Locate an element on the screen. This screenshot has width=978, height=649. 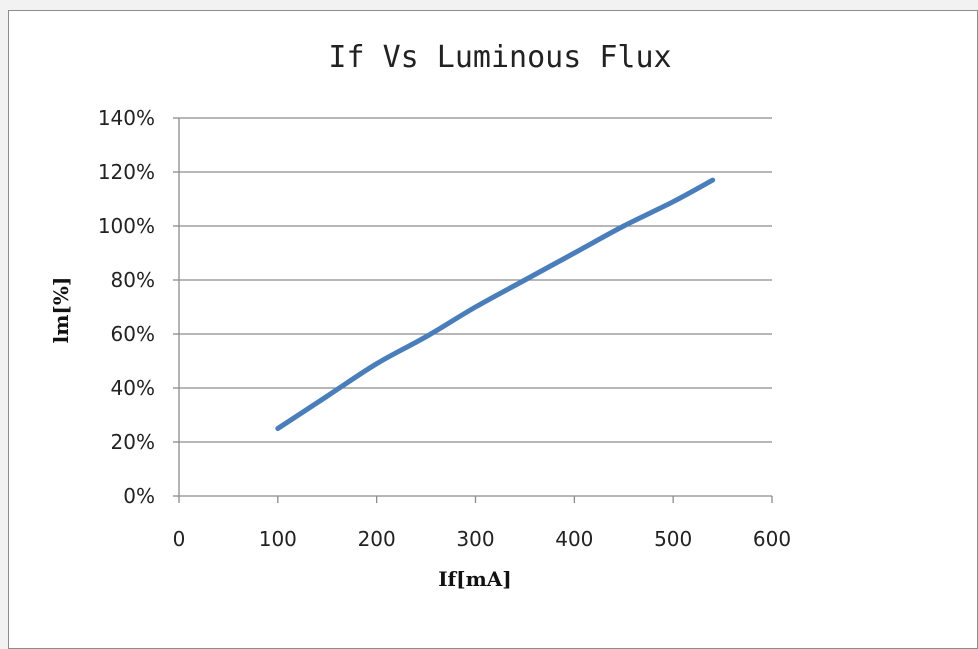
x-tick-label: 500 is located at coordinates (673, 539).